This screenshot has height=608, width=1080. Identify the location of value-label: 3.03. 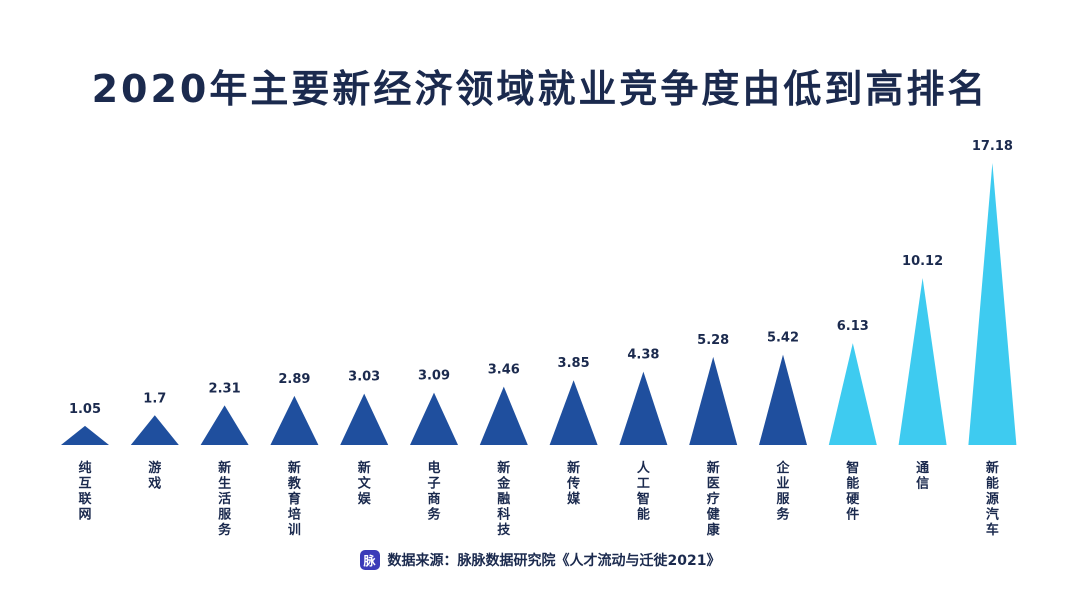
(364, 377).